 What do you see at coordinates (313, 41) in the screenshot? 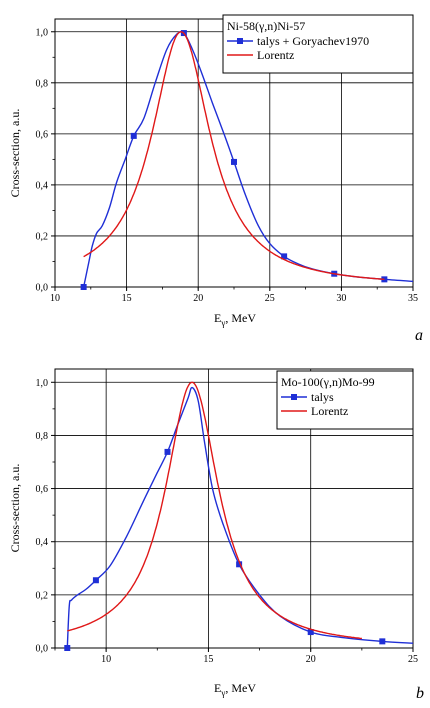
I see `legend-entry: talys + Goryachev1970` at bounding box center [313, 41].